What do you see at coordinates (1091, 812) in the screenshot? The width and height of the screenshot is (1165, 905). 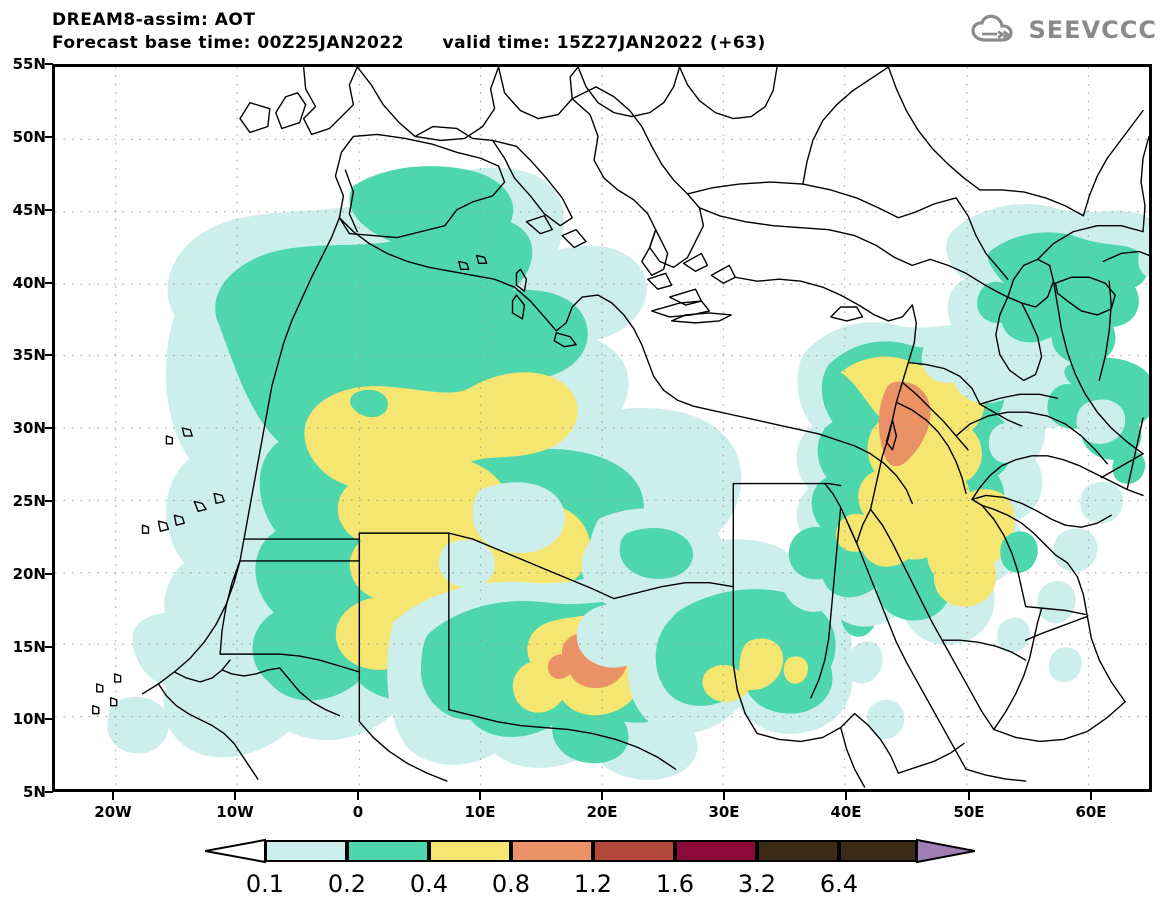 I see `x-tick-label-60E: 60E` at bounding box center [1091, 812].